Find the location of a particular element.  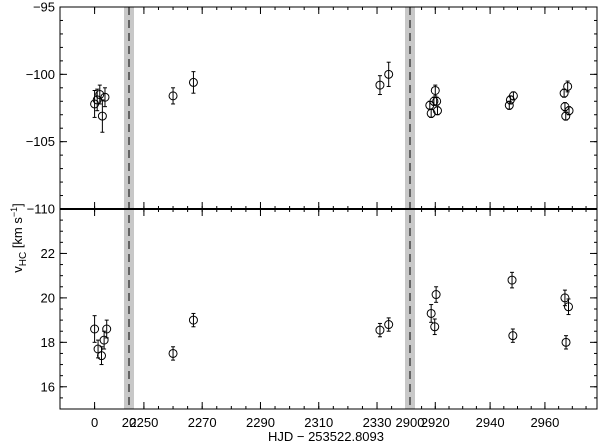

y-tick-label: −95 is located at coordinates (44, 7).